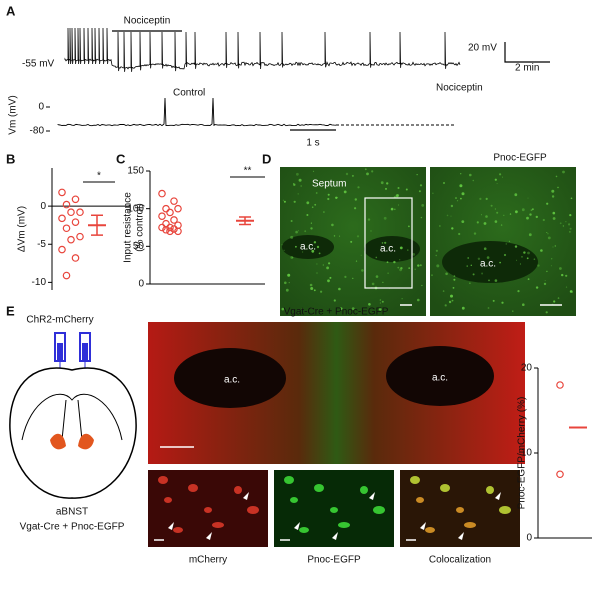 The image size is (600, 604). I want to click on axis-label: Pnoc-EGFP/mCherry (%), so click(522, 453).